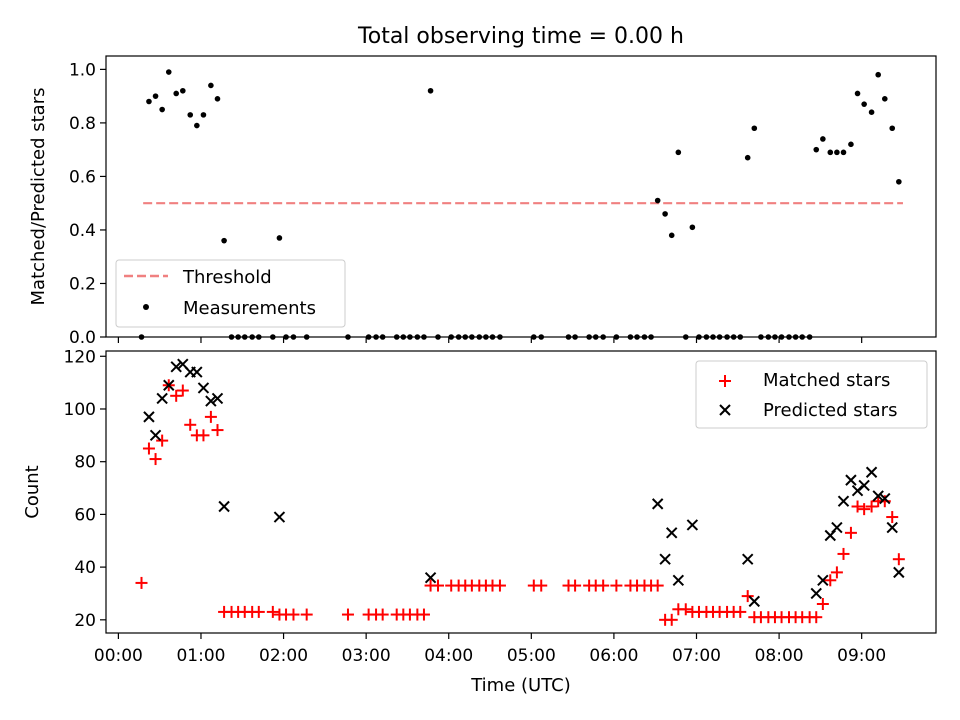 This screenshot has height=720, width=960. What do you see at coordinates (82, 338) in the screenshot?
I see `top-y-tick-label: 0.0` at bounding box center [82, 338].